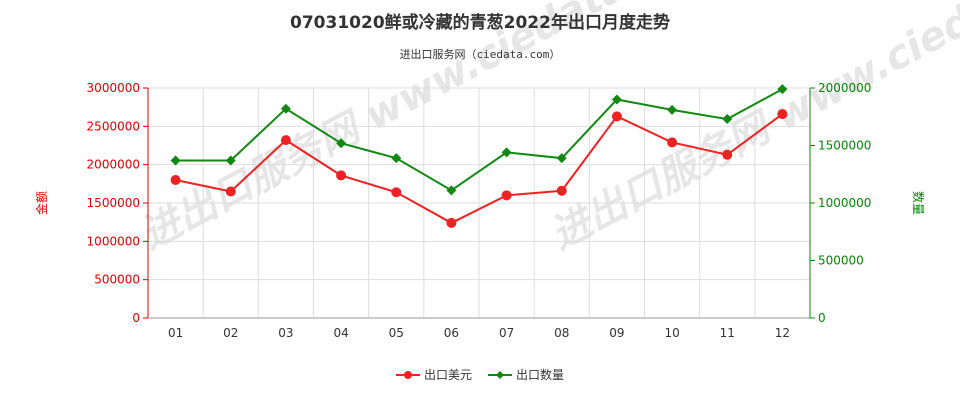 This screenshot has width=960, height=400. What do you see at coordinates (616, 333) in the screenshot?
I see `x-tick-label: 09` at bounding box center [616, 333].